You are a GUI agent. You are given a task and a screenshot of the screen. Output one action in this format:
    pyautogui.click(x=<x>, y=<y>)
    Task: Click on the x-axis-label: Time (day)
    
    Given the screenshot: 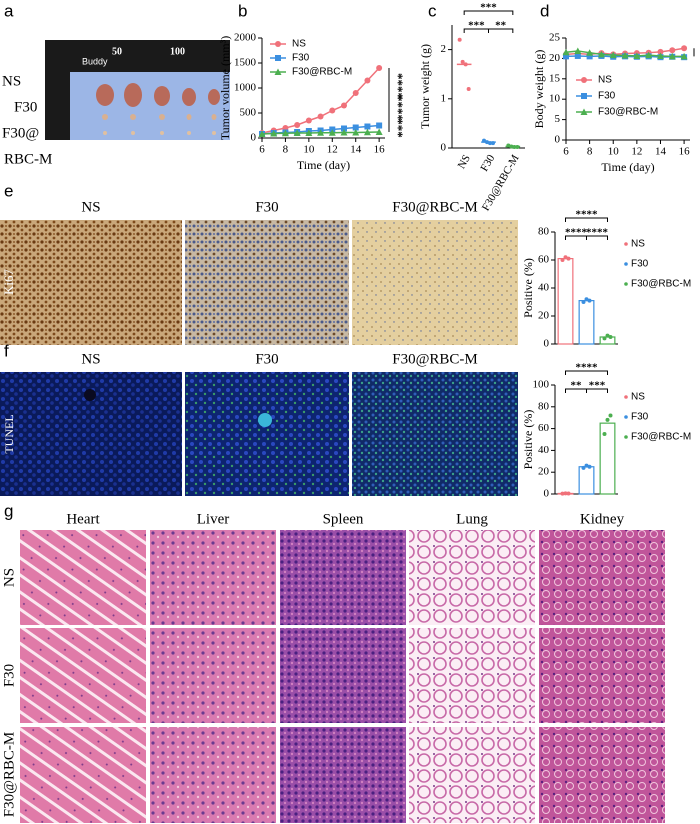 What is the action you would take?
    pyautogui.click(x=627, y=167)
    